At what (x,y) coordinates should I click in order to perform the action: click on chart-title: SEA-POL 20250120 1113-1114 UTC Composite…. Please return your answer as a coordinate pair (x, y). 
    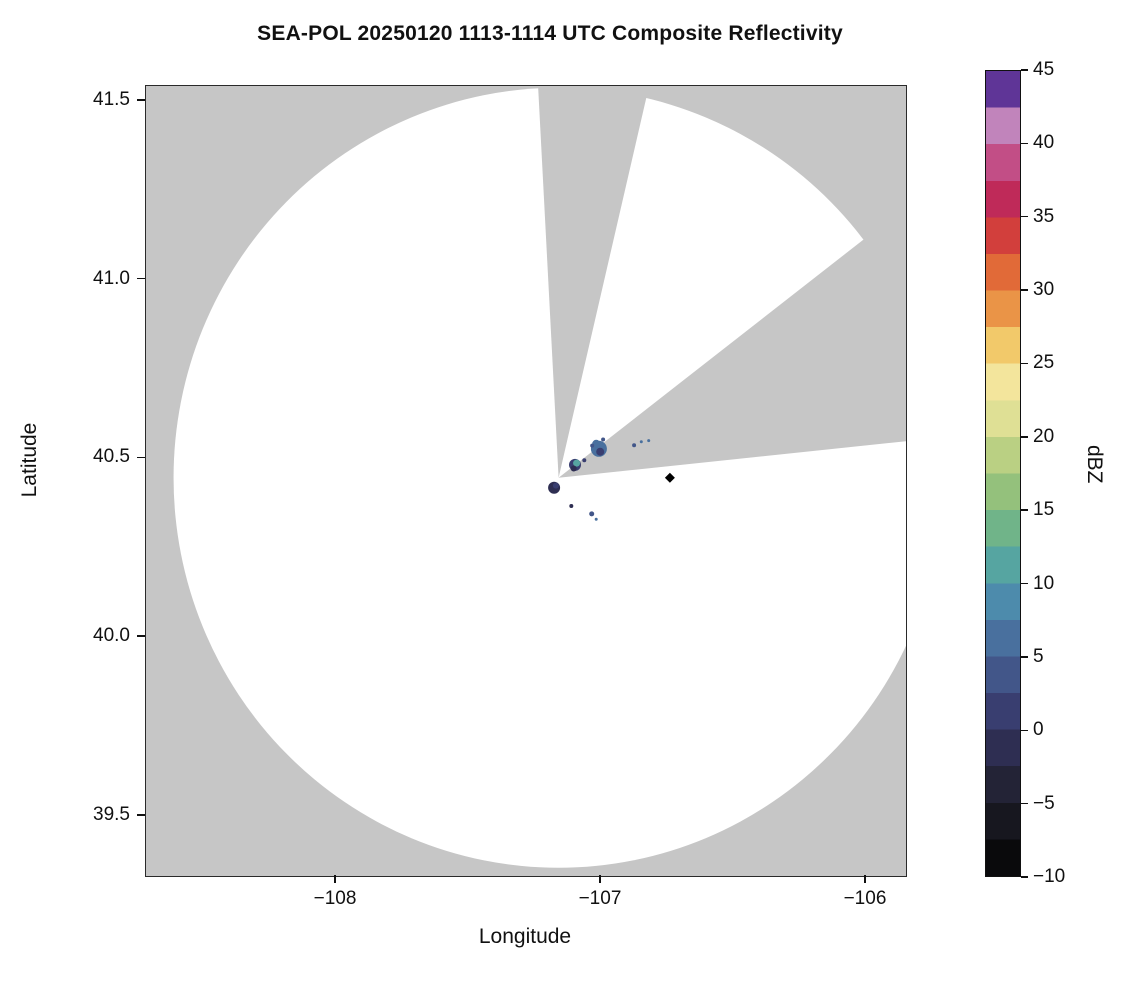
    Looking at the image, I should click on (550, 33).